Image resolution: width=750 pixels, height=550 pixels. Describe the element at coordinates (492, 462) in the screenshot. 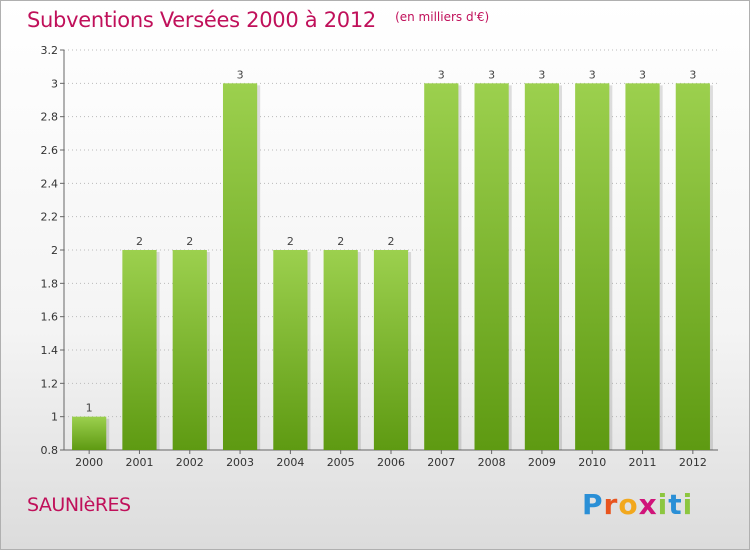

I see `x-tick-label: 2008` at that location.